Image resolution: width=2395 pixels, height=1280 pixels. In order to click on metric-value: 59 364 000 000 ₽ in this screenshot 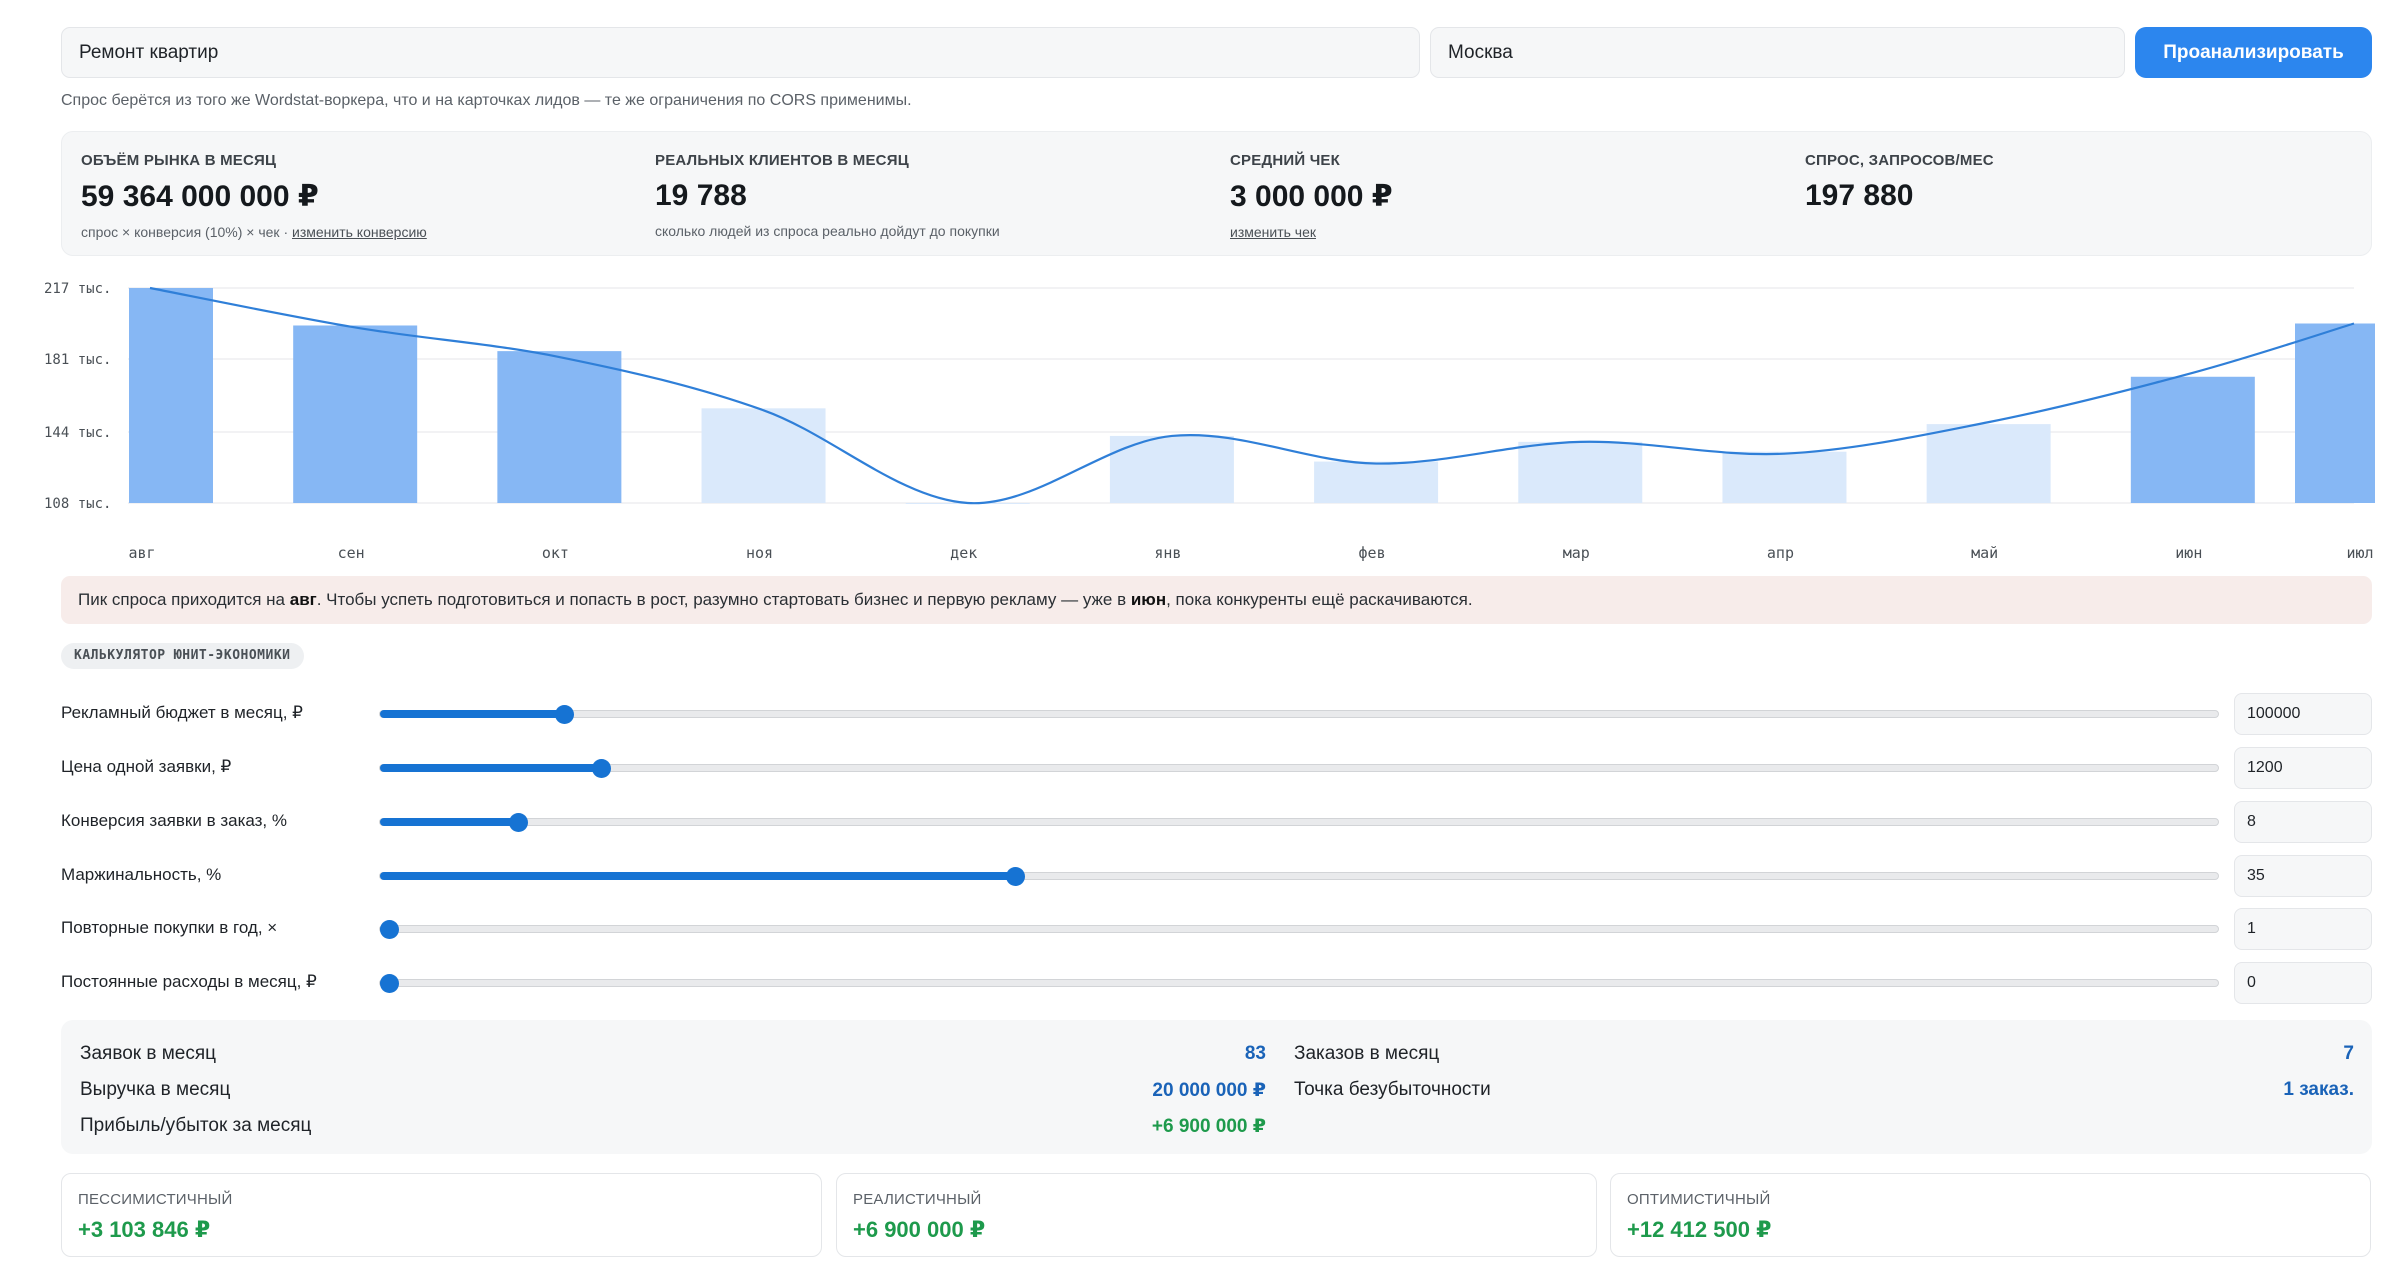, I will do `click(200, 196)`.